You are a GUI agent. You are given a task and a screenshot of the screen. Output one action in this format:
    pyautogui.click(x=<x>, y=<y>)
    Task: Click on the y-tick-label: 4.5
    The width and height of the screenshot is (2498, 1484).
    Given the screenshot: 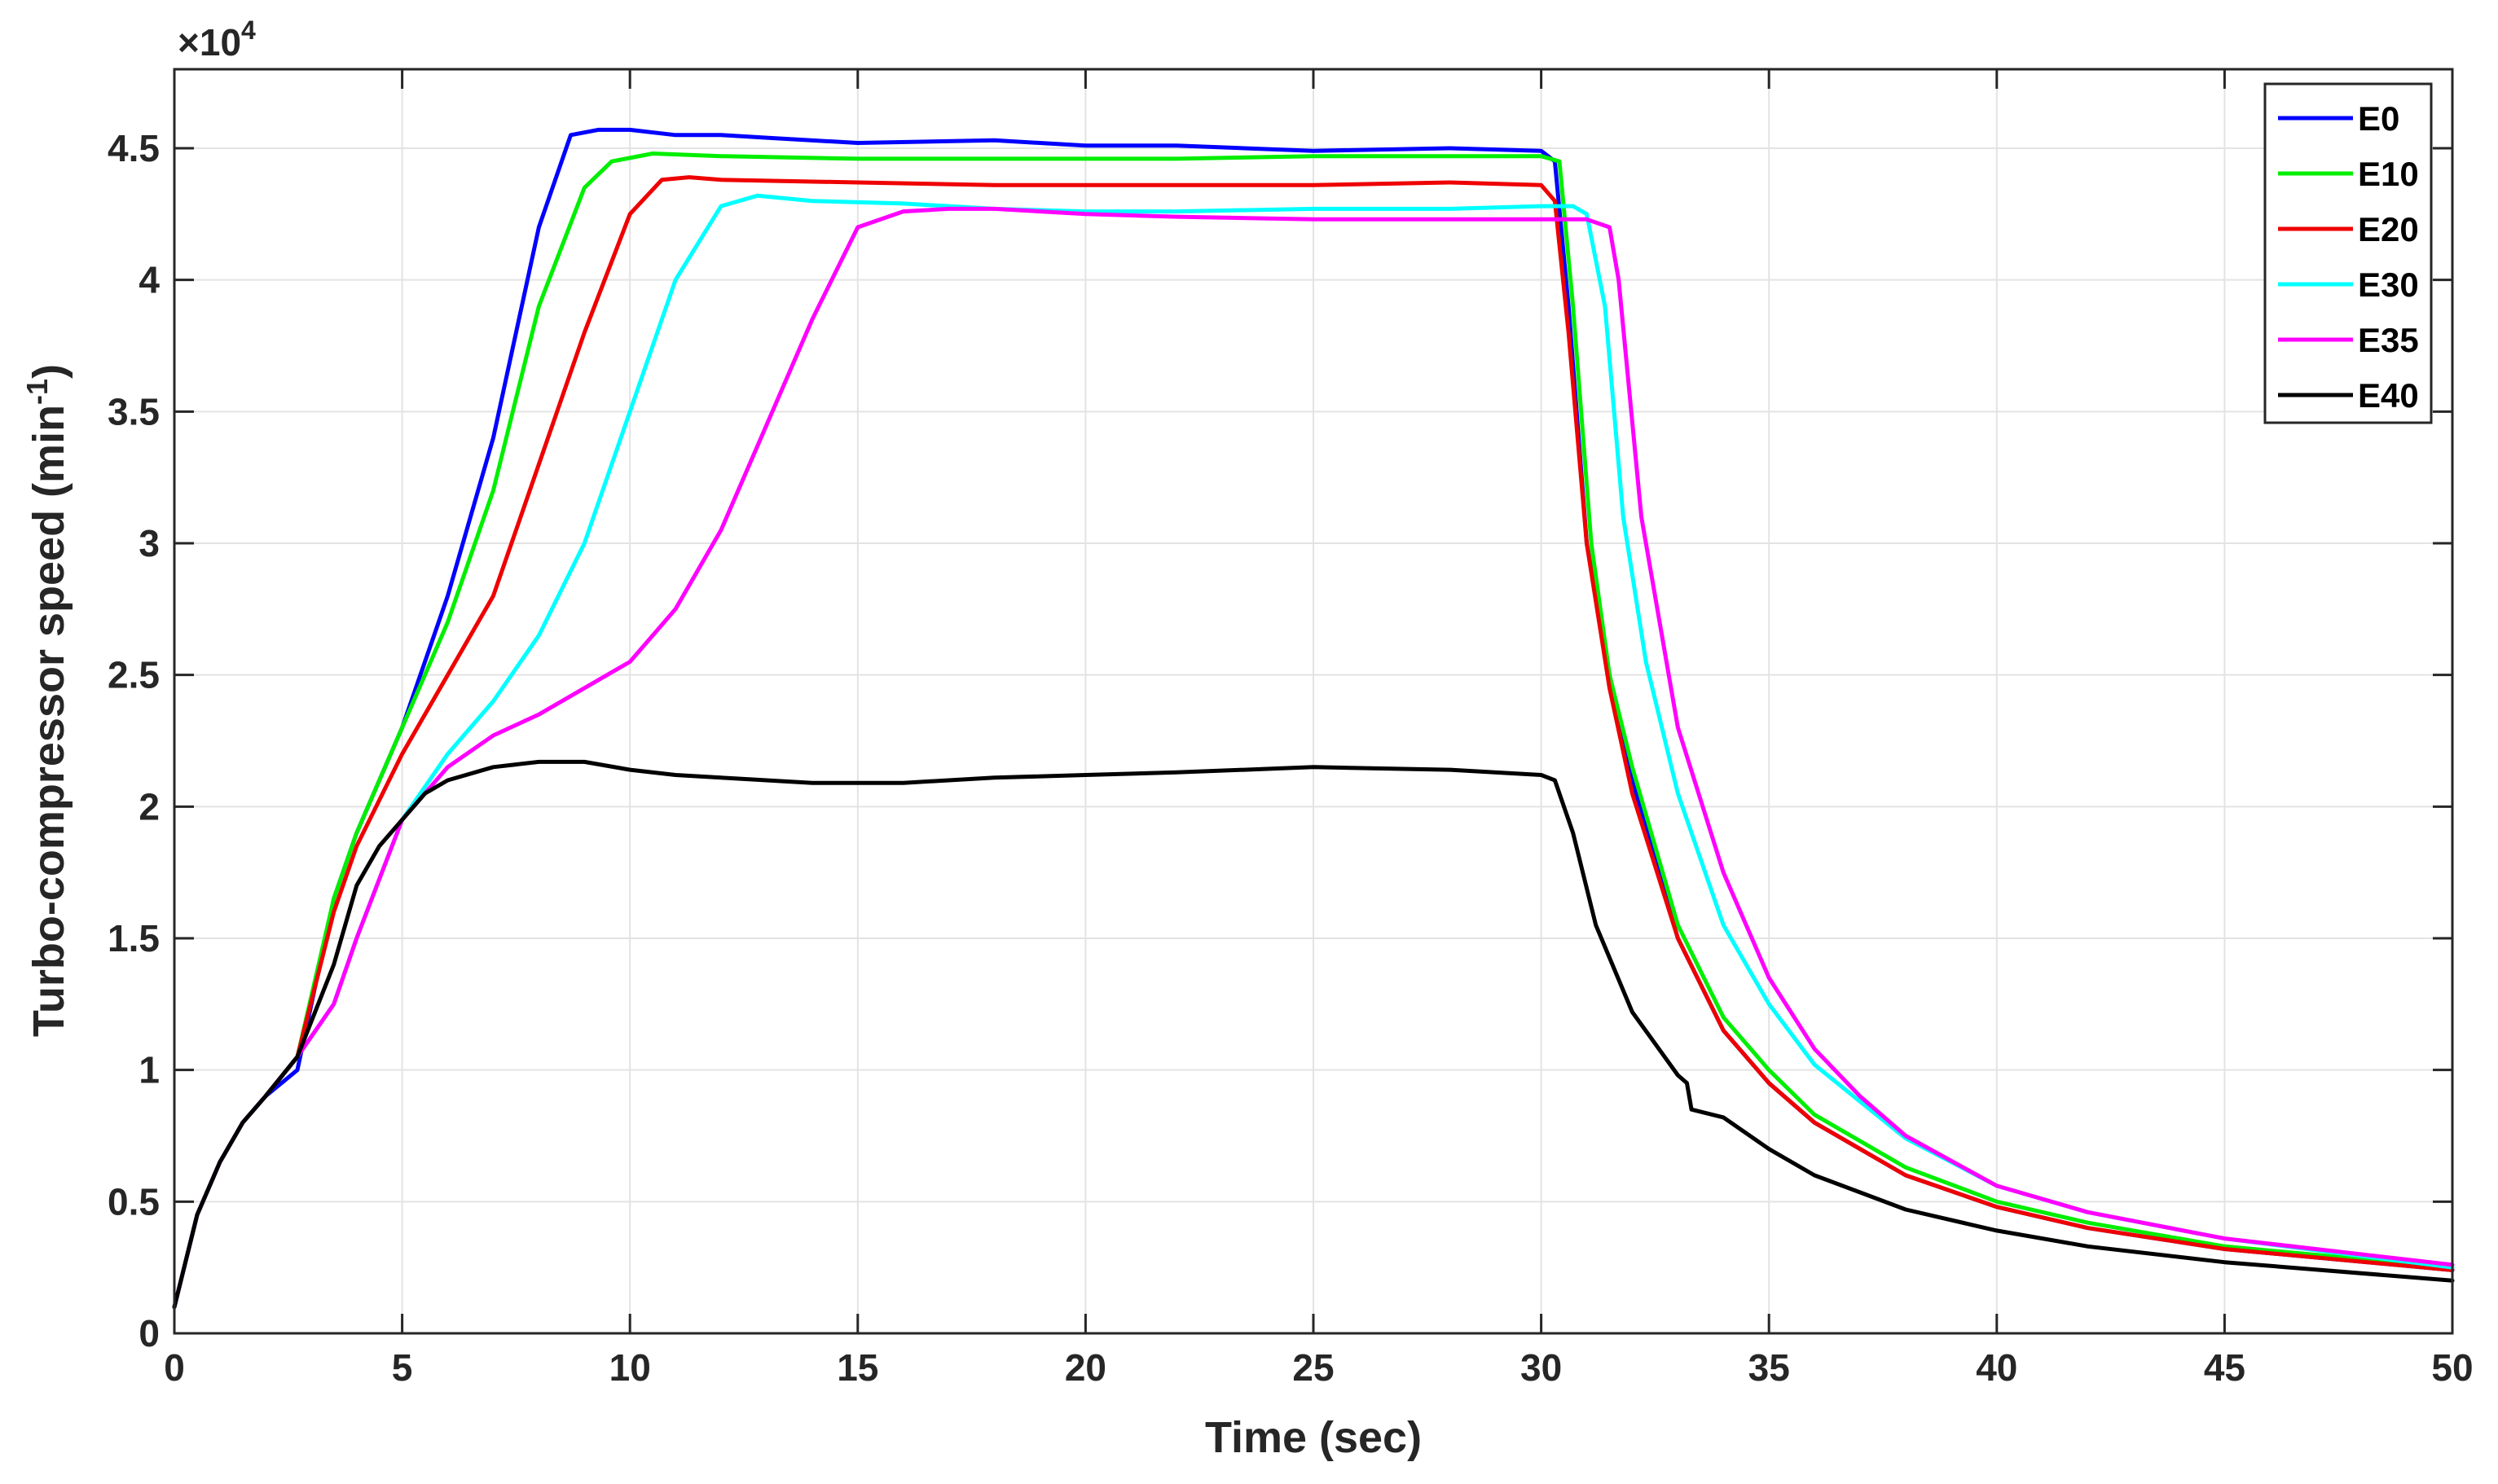 What is the action you would take?
    pyautogui.click(x=134, y=148)
    